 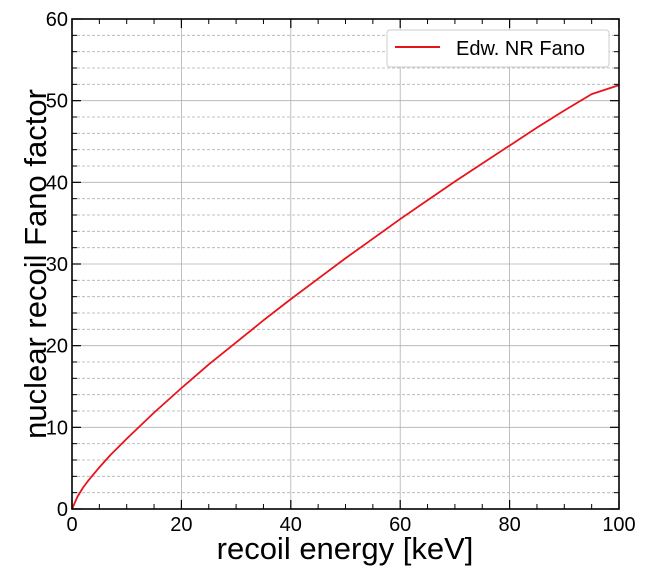 I want to click on y-axis-label: nuclear recoil Fano factor, so click(x=35, y=264).